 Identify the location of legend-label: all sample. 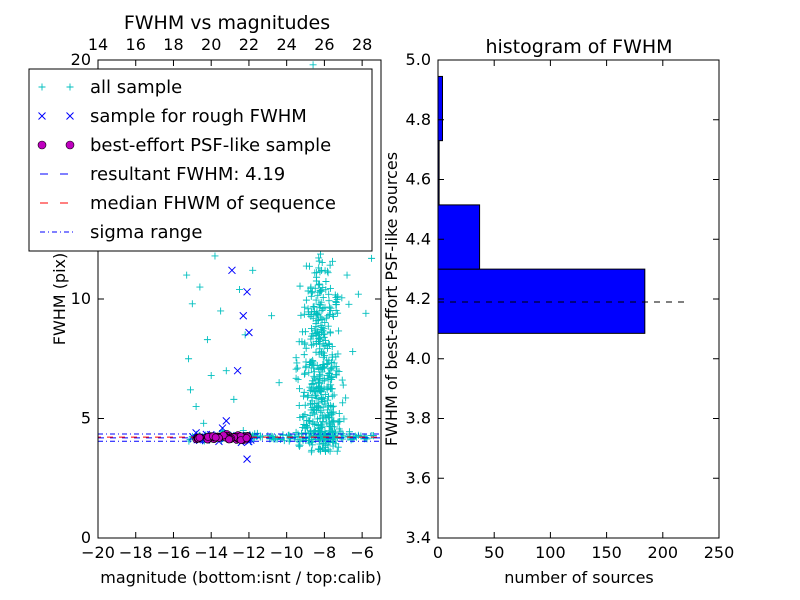
(136, 87).